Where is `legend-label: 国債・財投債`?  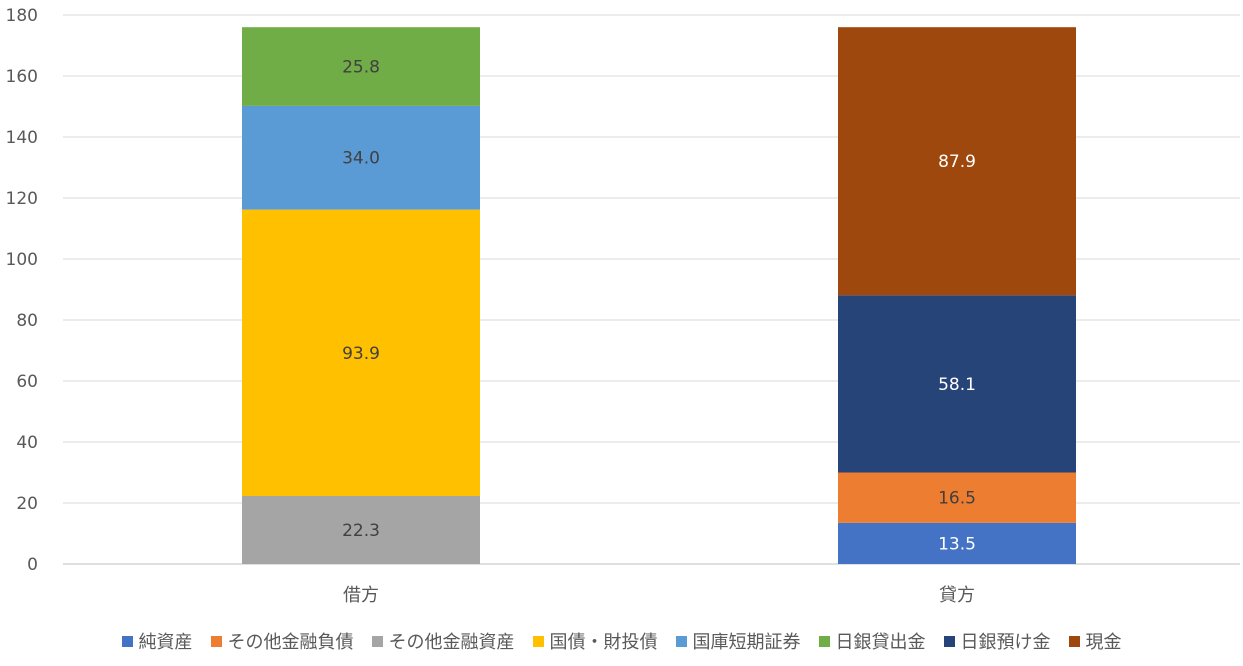
legend-label: 国債・財投債 is located at coordinates (603, 642).